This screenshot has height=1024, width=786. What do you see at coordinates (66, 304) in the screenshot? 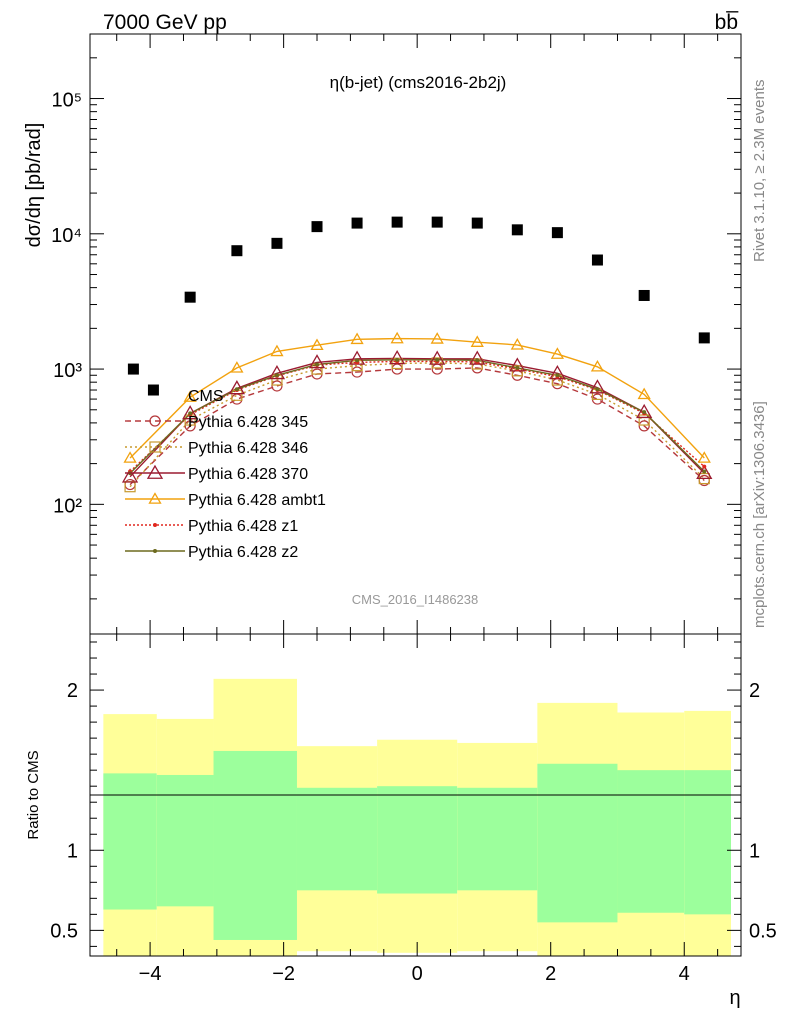
I see `main-y-tick-labels: 10² 10³ 10⁴ 10⁵` at bounding box center [66, 304].